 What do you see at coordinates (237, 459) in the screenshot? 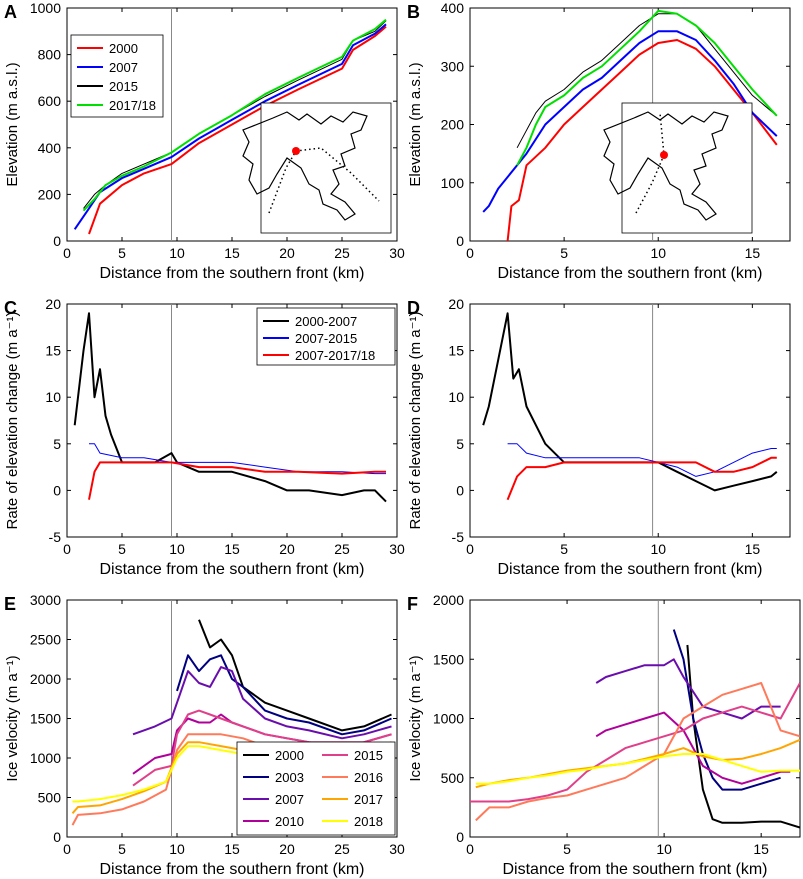
I see `series-line-2007-2015` at bounding box center [237, 459].